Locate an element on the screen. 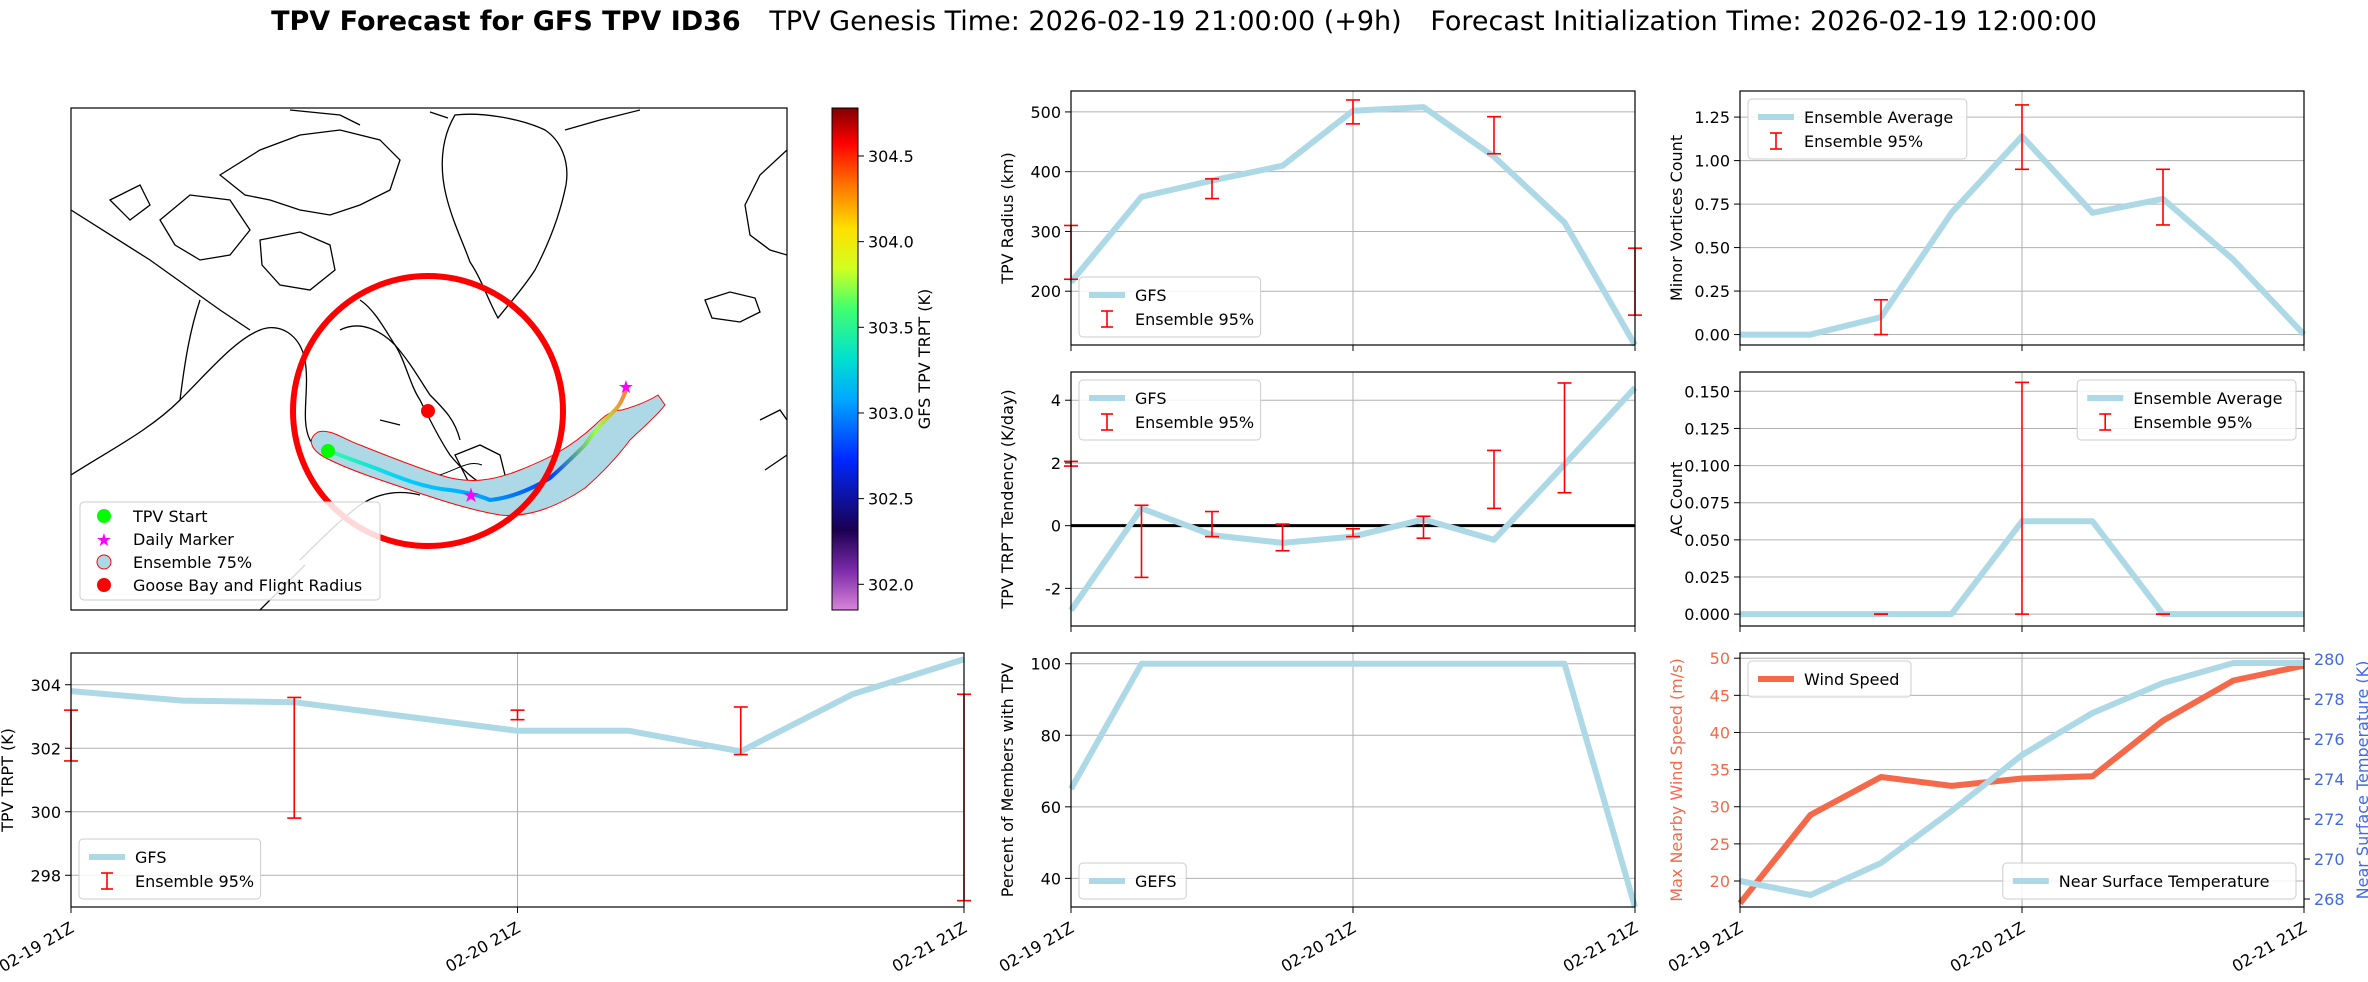  daily-marker-2: ★ is located at coordinates (626, 387).